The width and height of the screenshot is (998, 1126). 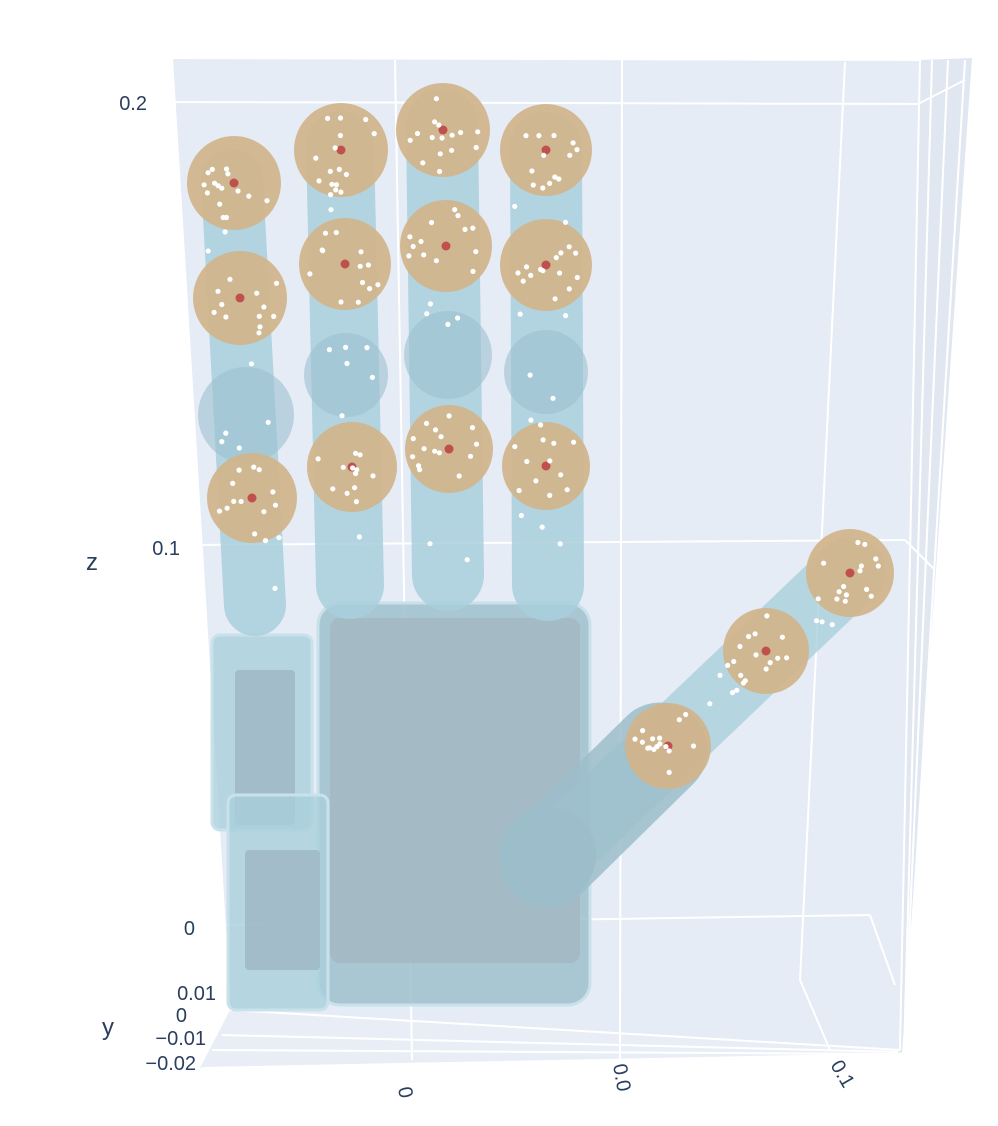 I want to click on palm, so click(x=401, y=806).